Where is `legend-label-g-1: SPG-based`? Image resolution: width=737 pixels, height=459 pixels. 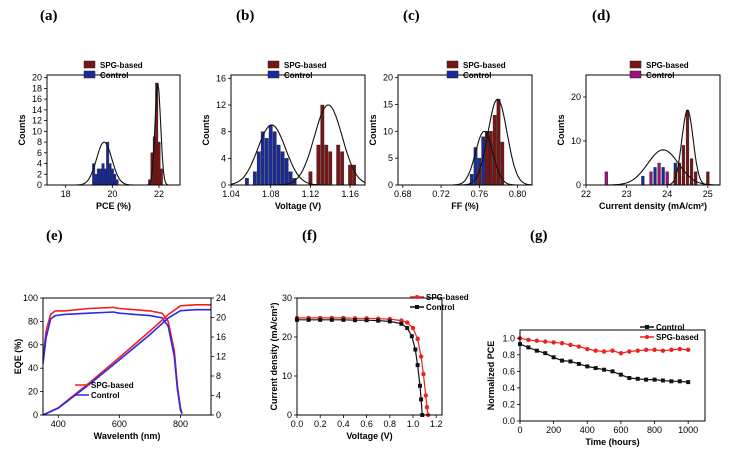 legend-label-g-1: SPG-based is located at coordinates (677, 337).